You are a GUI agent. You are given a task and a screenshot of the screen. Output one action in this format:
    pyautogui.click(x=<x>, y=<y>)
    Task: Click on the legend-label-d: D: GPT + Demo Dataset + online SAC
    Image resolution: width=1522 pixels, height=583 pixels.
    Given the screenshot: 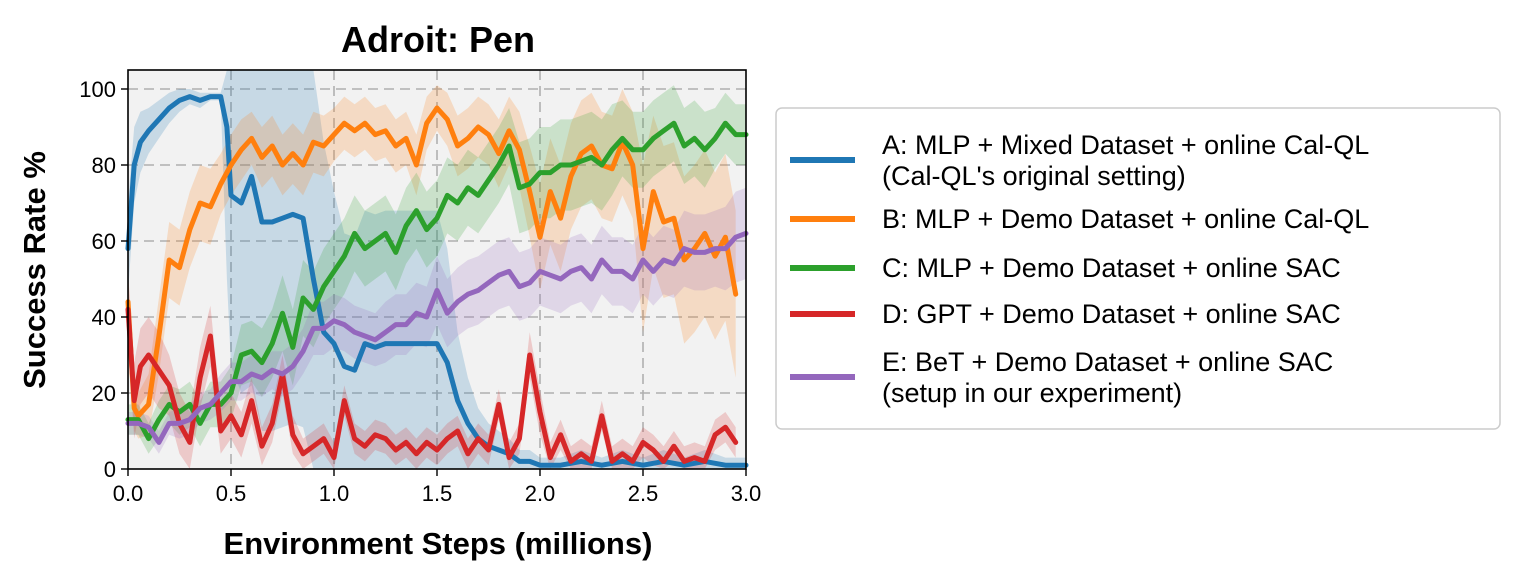 What is the action you would take?
    pyautogui.click(x=1111, y=314)
    